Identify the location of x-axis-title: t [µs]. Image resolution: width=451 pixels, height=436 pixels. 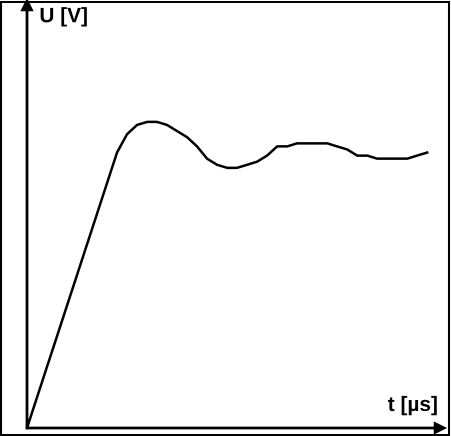
(412, 406).